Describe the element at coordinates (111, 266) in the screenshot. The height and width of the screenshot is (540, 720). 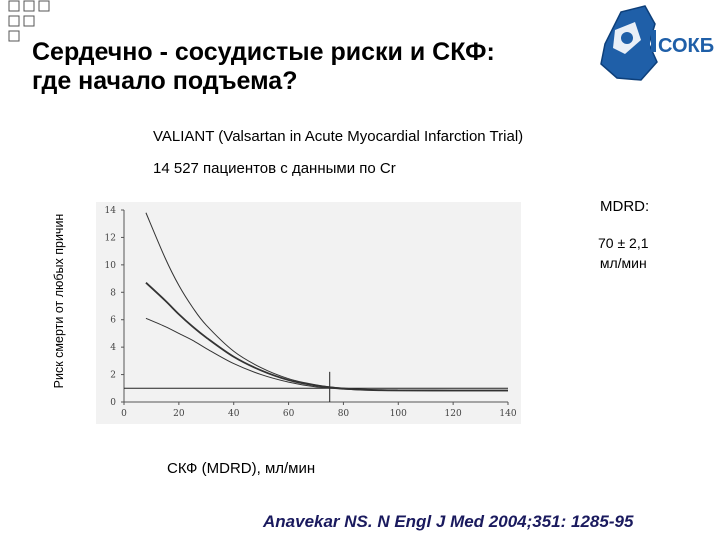
I see `y-tick-label: 10` at that location.